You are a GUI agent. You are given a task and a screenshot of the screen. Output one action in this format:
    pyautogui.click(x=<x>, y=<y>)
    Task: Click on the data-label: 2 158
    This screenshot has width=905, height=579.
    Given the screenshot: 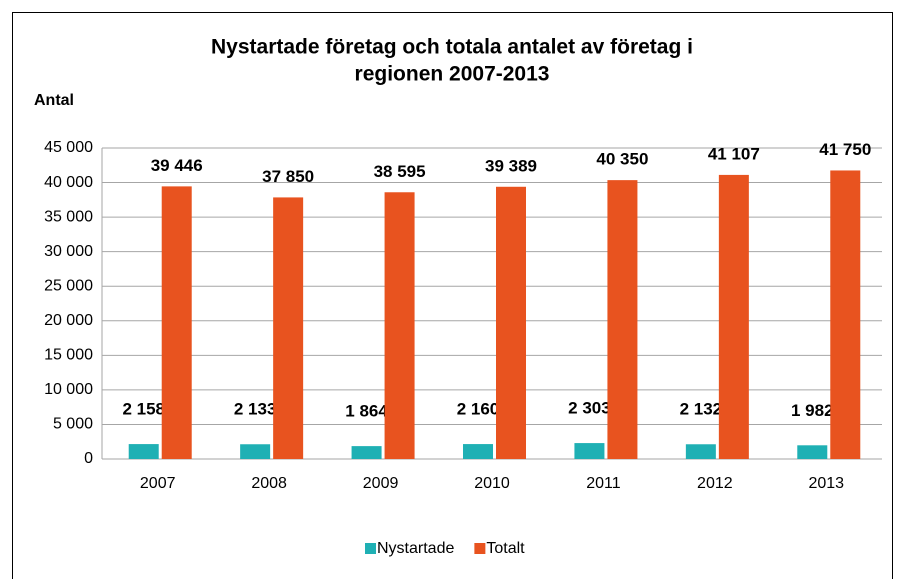 What is the action you would take?
    pyautogui.click(x=143, y=409)
    